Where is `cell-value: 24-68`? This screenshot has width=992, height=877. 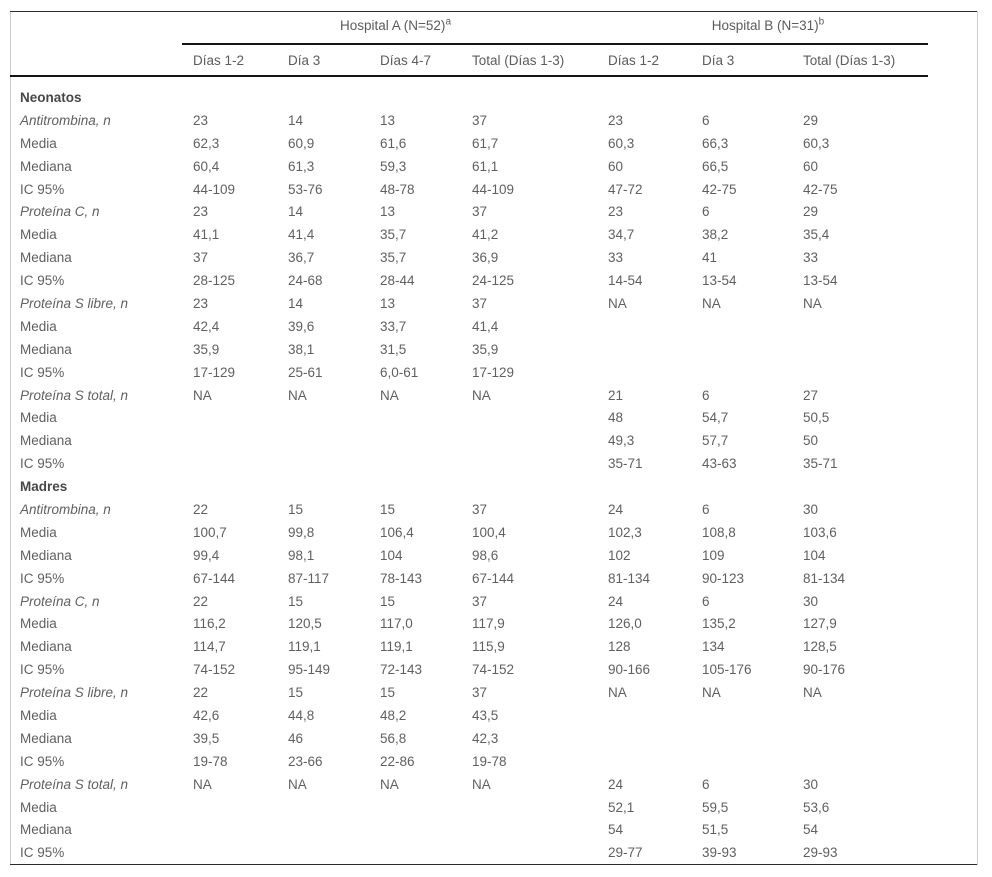
cell-value: 24-68 is located at coordinates (305, 281).